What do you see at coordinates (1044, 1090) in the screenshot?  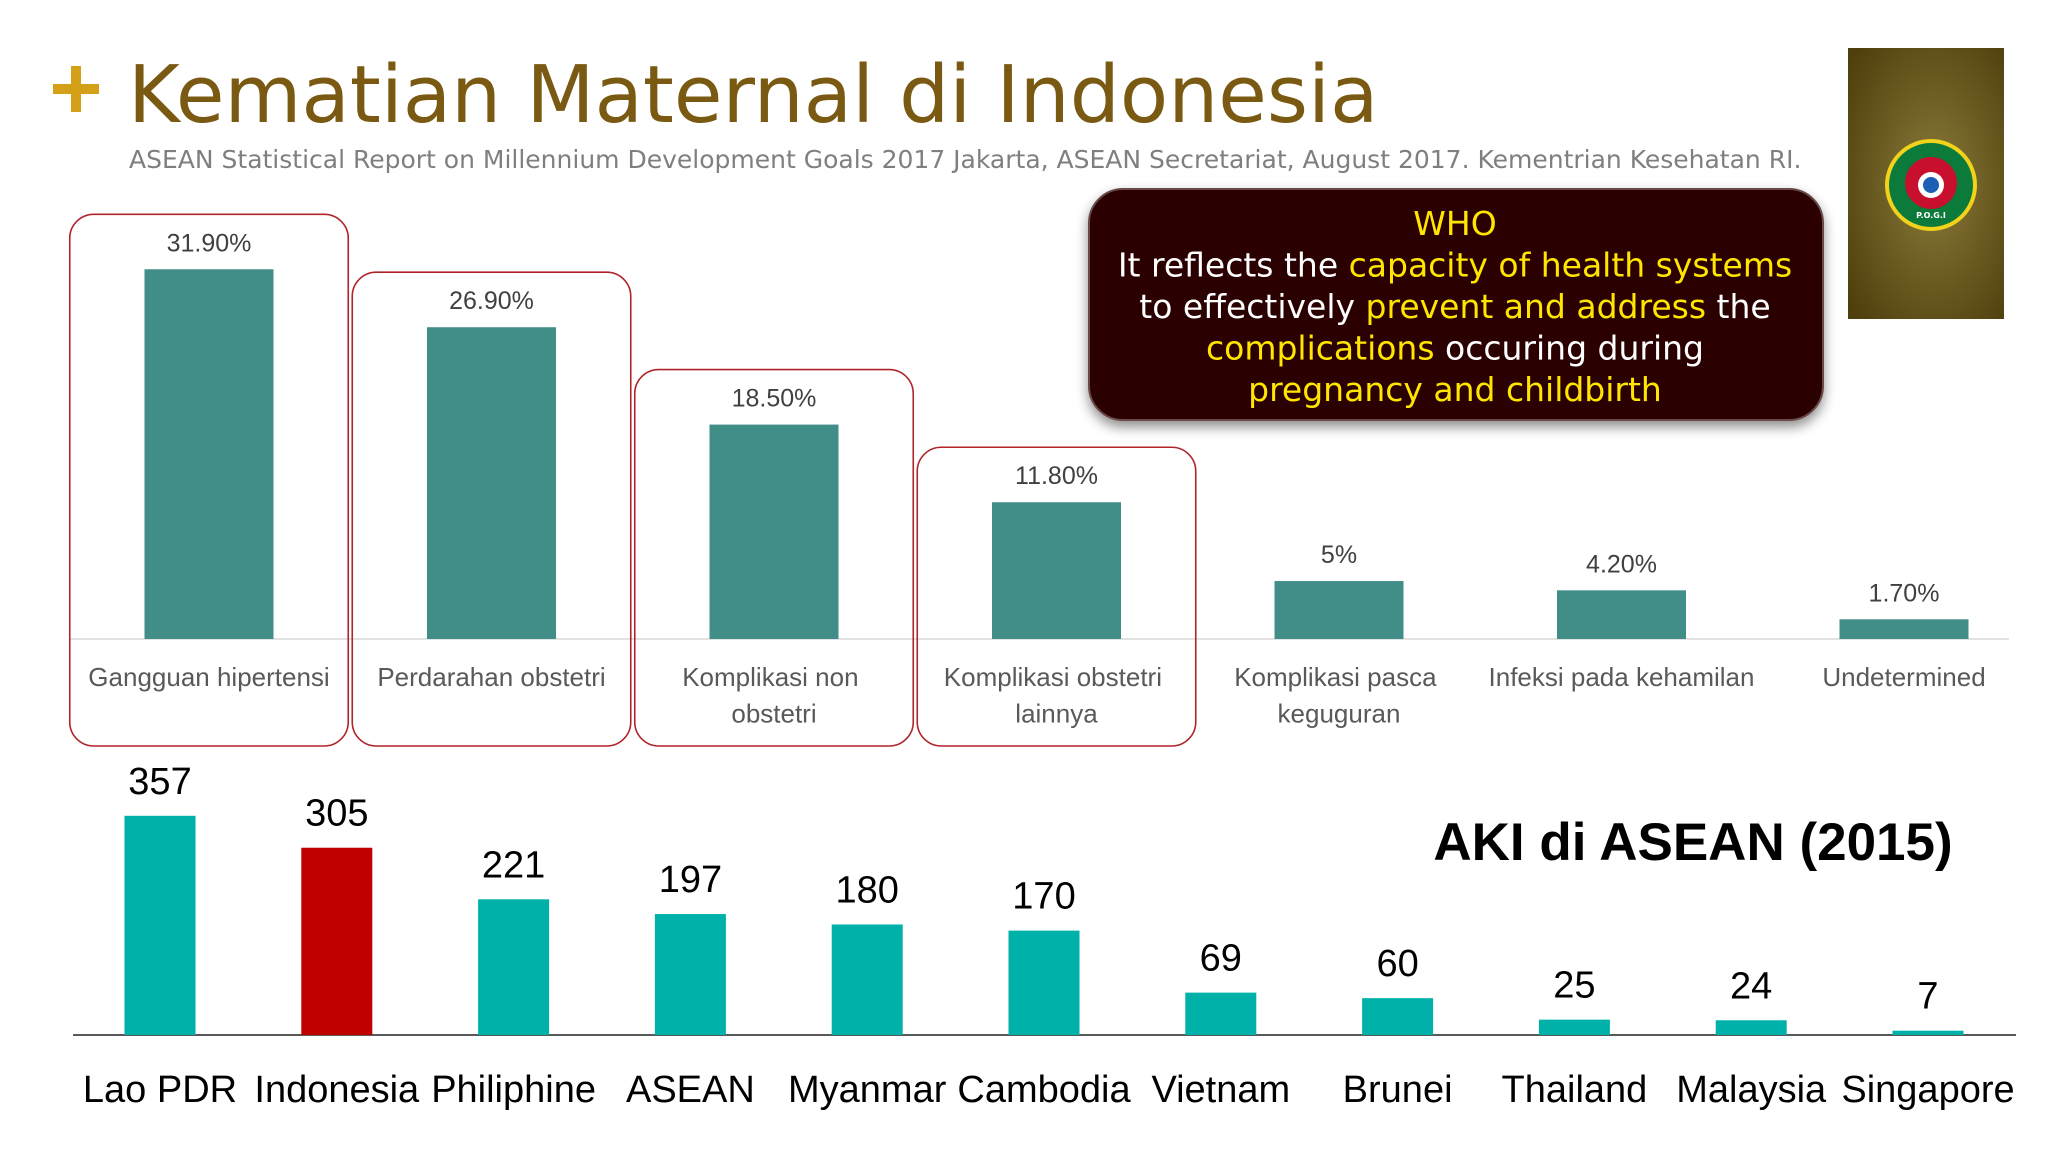 I see `x-tick-label: Cambodia` at bounding box center [1044, 1090].